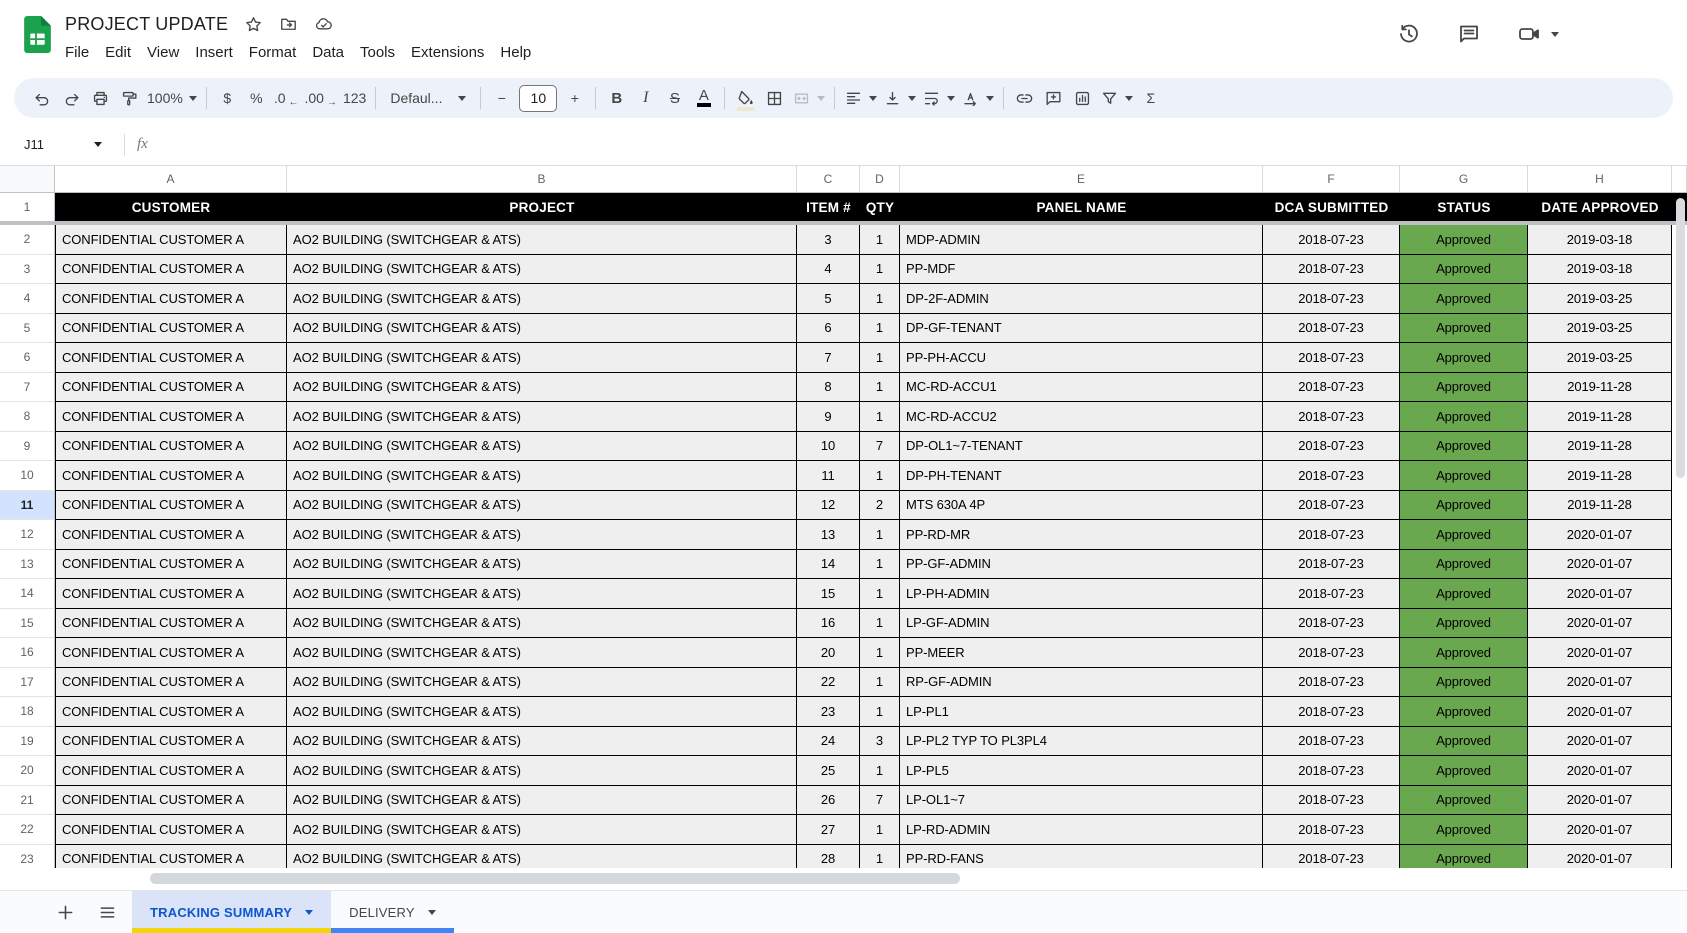 The width and height of the screenshot is (1687, 933). I want to click on menu-file: File, so click(77, 52).